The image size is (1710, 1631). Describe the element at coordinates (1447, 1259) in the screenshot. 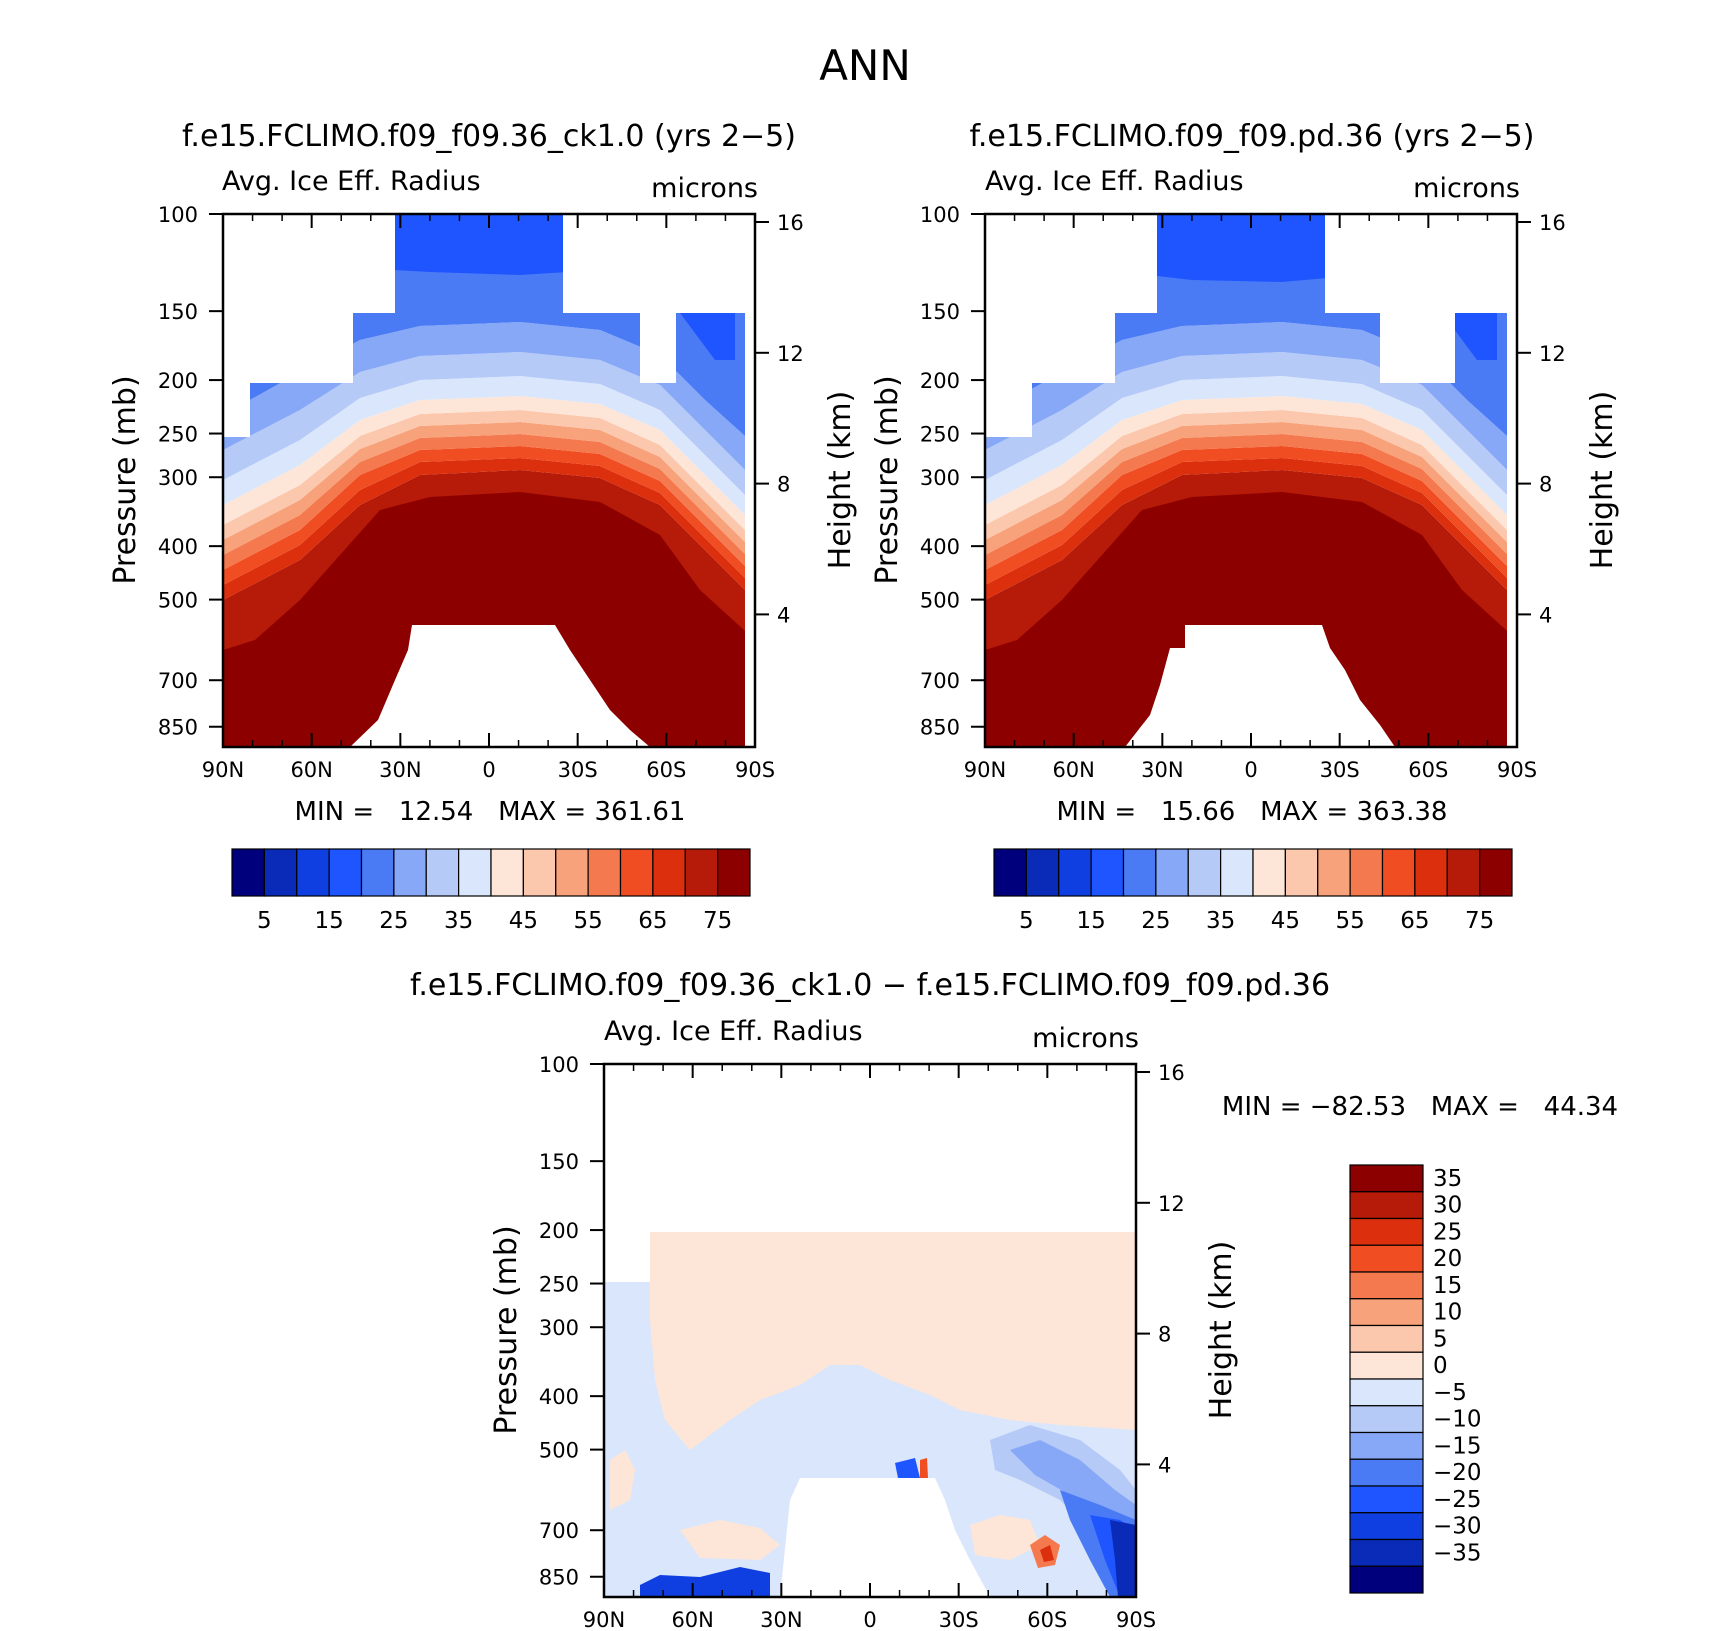

I see `colorbar-label: 20` at that location.